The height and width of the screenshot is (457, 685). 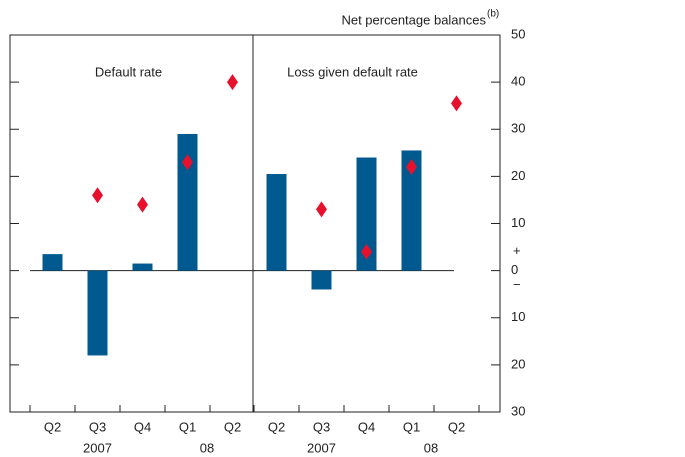 What do you see at coordinates (493, 14) in the screenshot?
I see `y-axis-label-note: (b)` at bounding box center [493, 14].